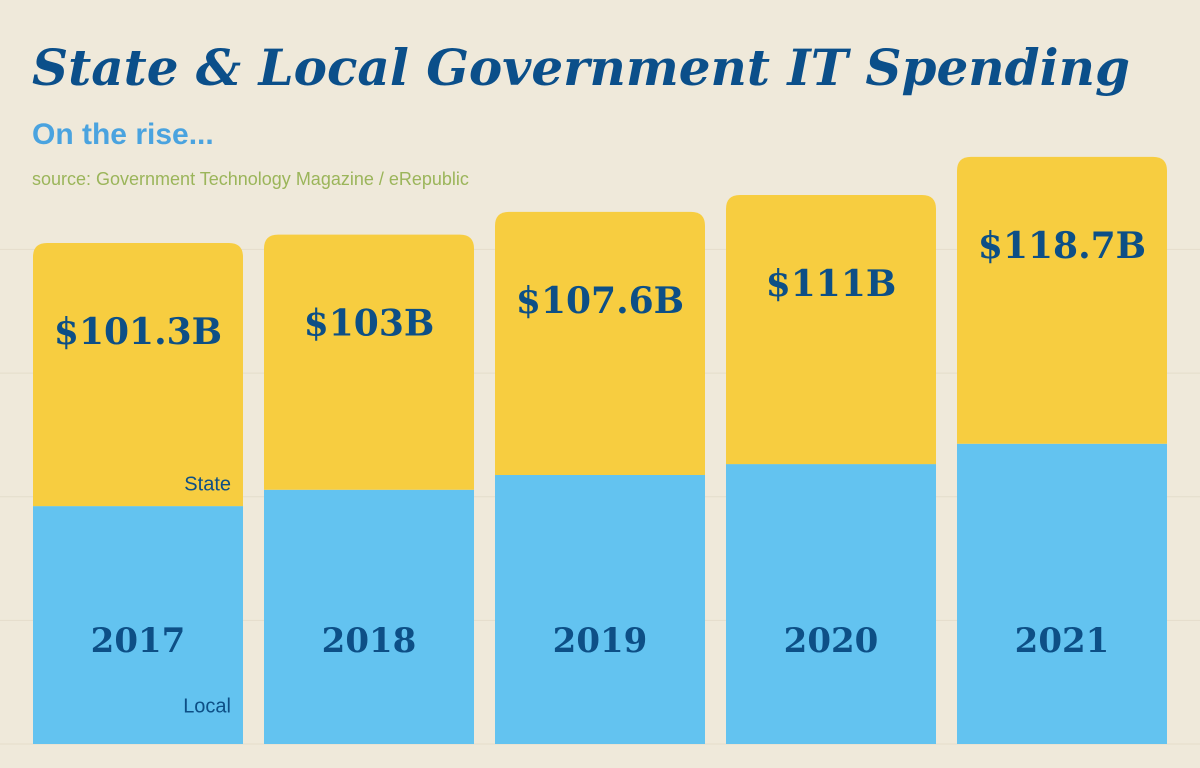 Image resolution: width=1200 pixels, height=768 pixels. Describe the element at coordinates (138, 641) in the screenshot. I see `x-tick-label: 2017` at that location.